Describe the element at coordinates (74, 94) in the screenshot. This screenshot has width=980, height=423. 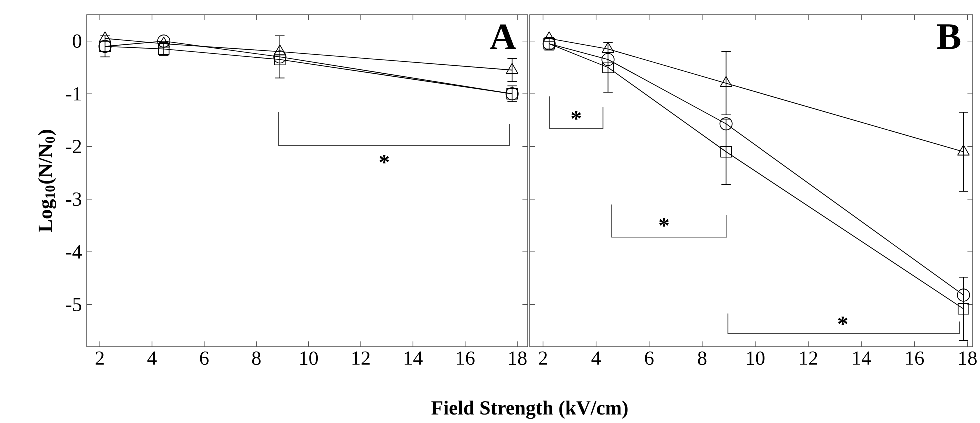
I see `y-tick-label: -1` at that location.